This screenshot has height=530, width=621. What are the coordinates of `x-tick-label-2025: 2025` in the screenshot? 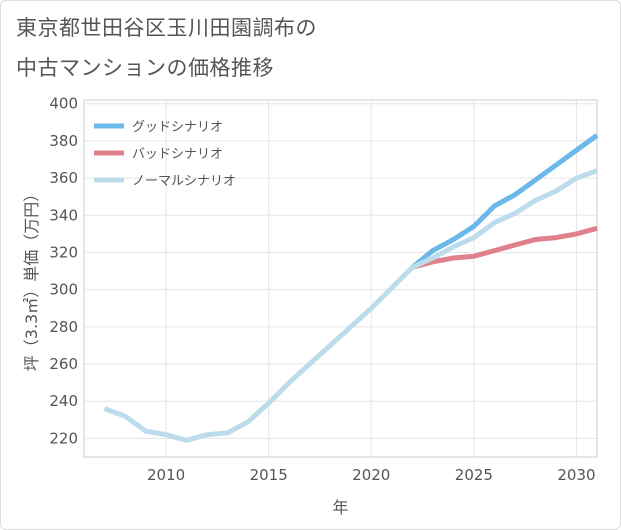 It's located at (474, 475).